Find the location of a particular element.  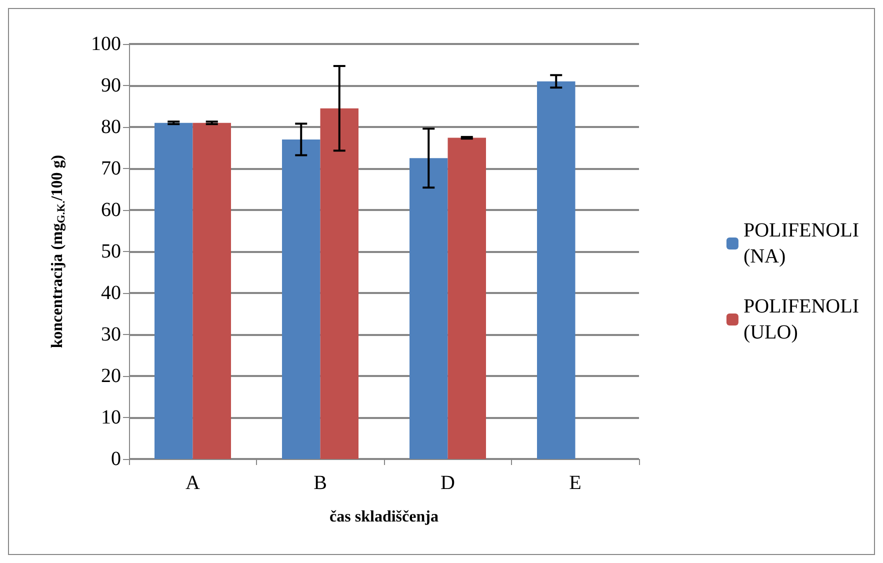

x-tick-label: A is located at coordinates (193, 483).